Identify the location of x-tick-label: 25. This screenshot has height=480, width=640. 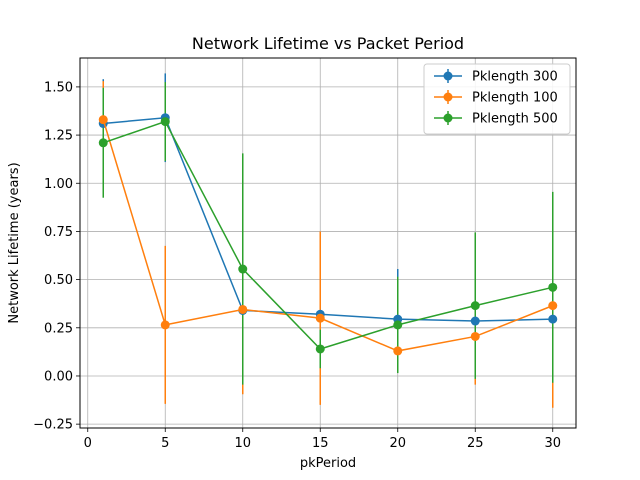
(475, 443).